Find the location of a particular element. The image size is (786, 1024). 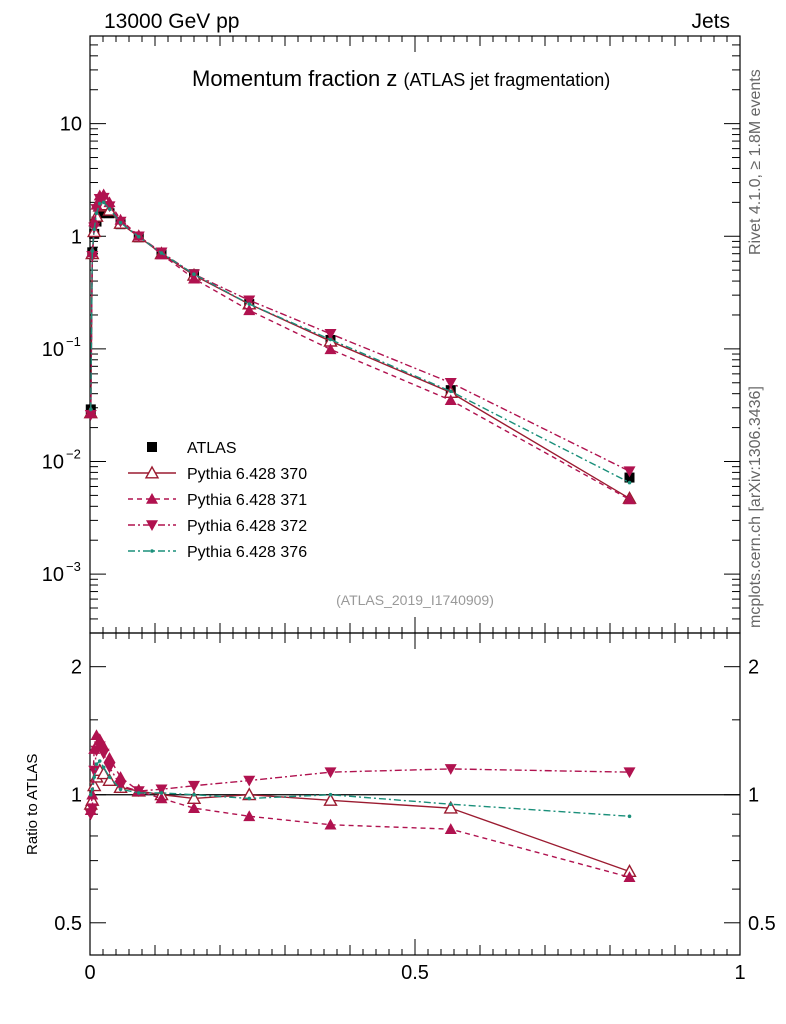

legend-label-1: Pythia 6.428 370 is located at coordinates (247, 474).